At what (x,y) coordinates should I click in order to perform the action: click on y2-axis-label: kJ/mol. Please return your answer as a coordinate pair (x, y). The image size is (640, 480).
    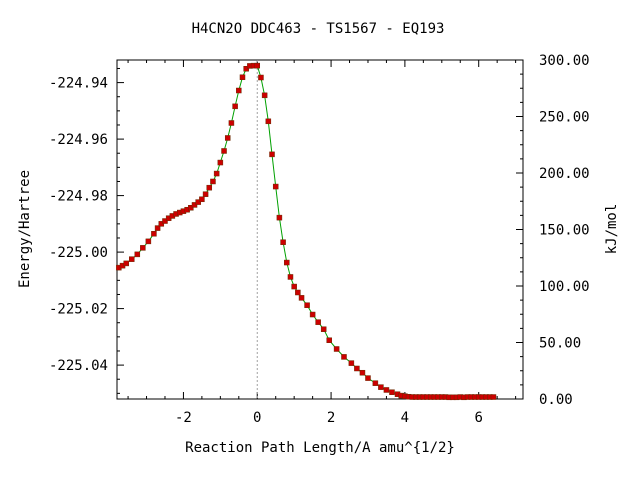
    Looking at the image, I should click on (612, 229).